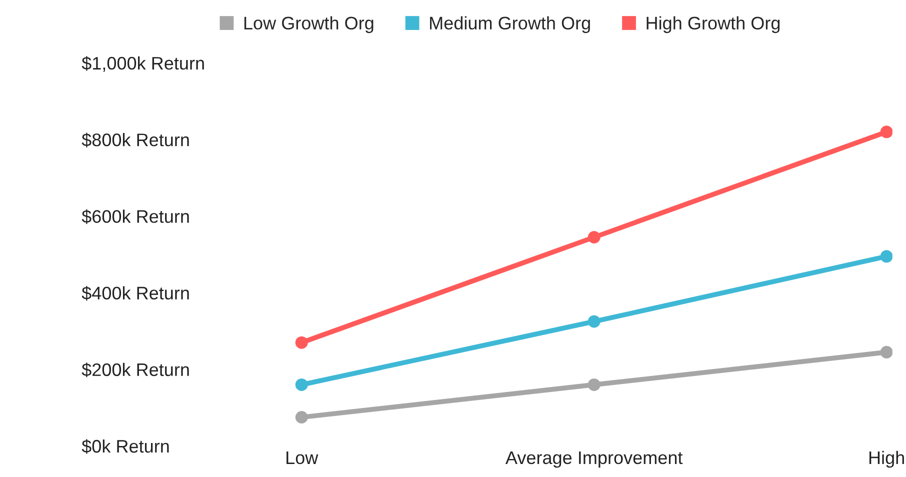  What do you see at coordinates (510, 25) in the screenshot?
I see `legend-label: Medium Growth Org` at bounding box center [510, 25].